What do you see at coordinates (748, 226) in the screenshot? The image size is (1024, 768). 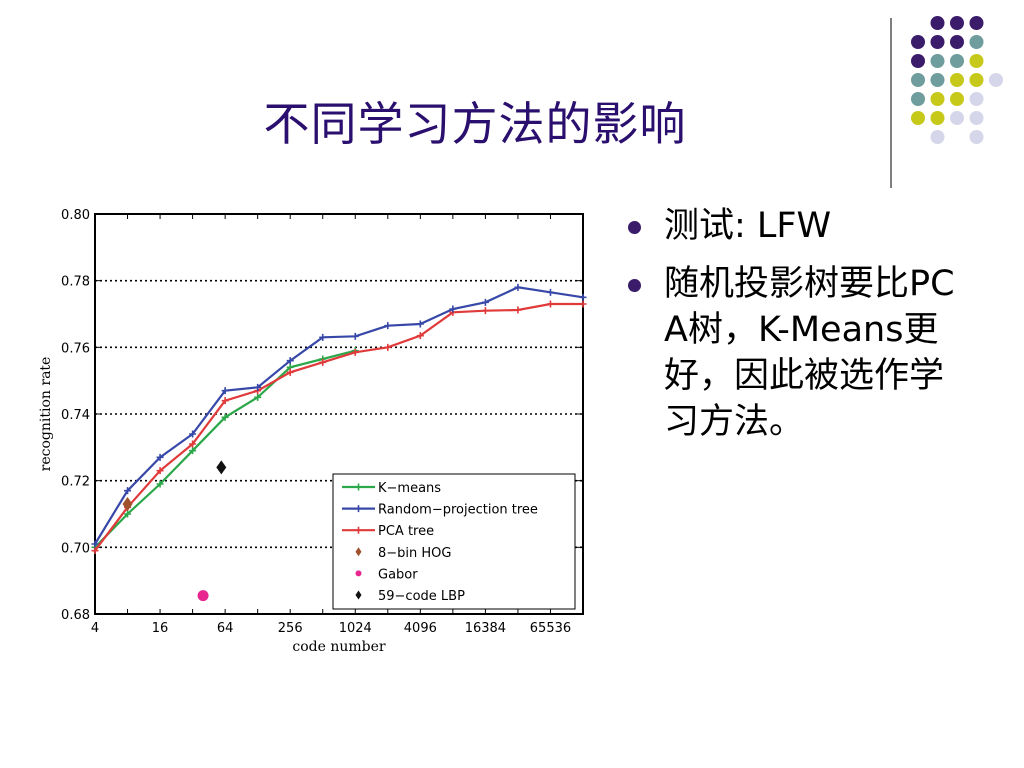 I see `bullet-text: 测试: LFW` at bounding box center [748, 226].